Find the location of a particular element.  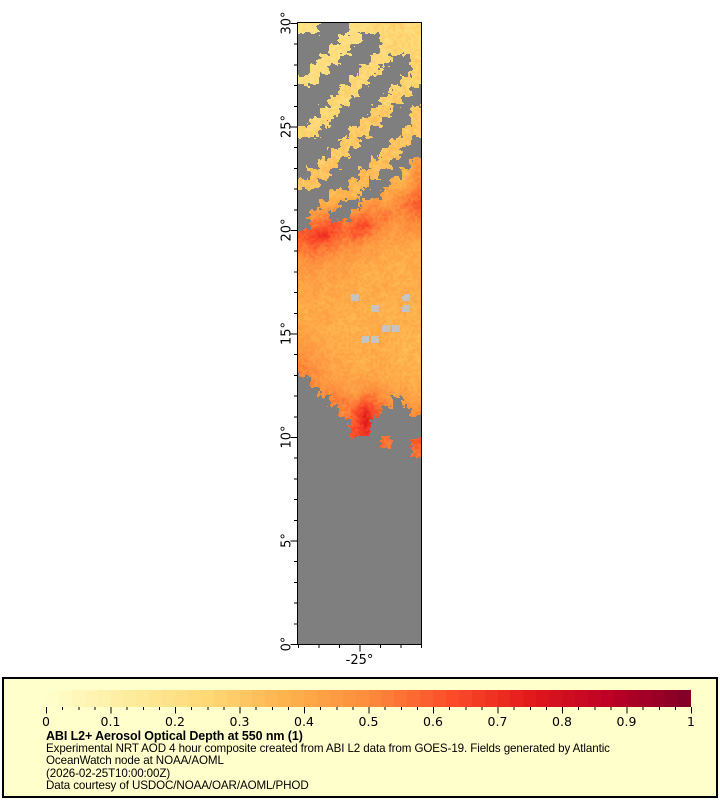

legend-timestamp: (2026-02-25T10:00:00Z) is located at coordinates (108, 773).